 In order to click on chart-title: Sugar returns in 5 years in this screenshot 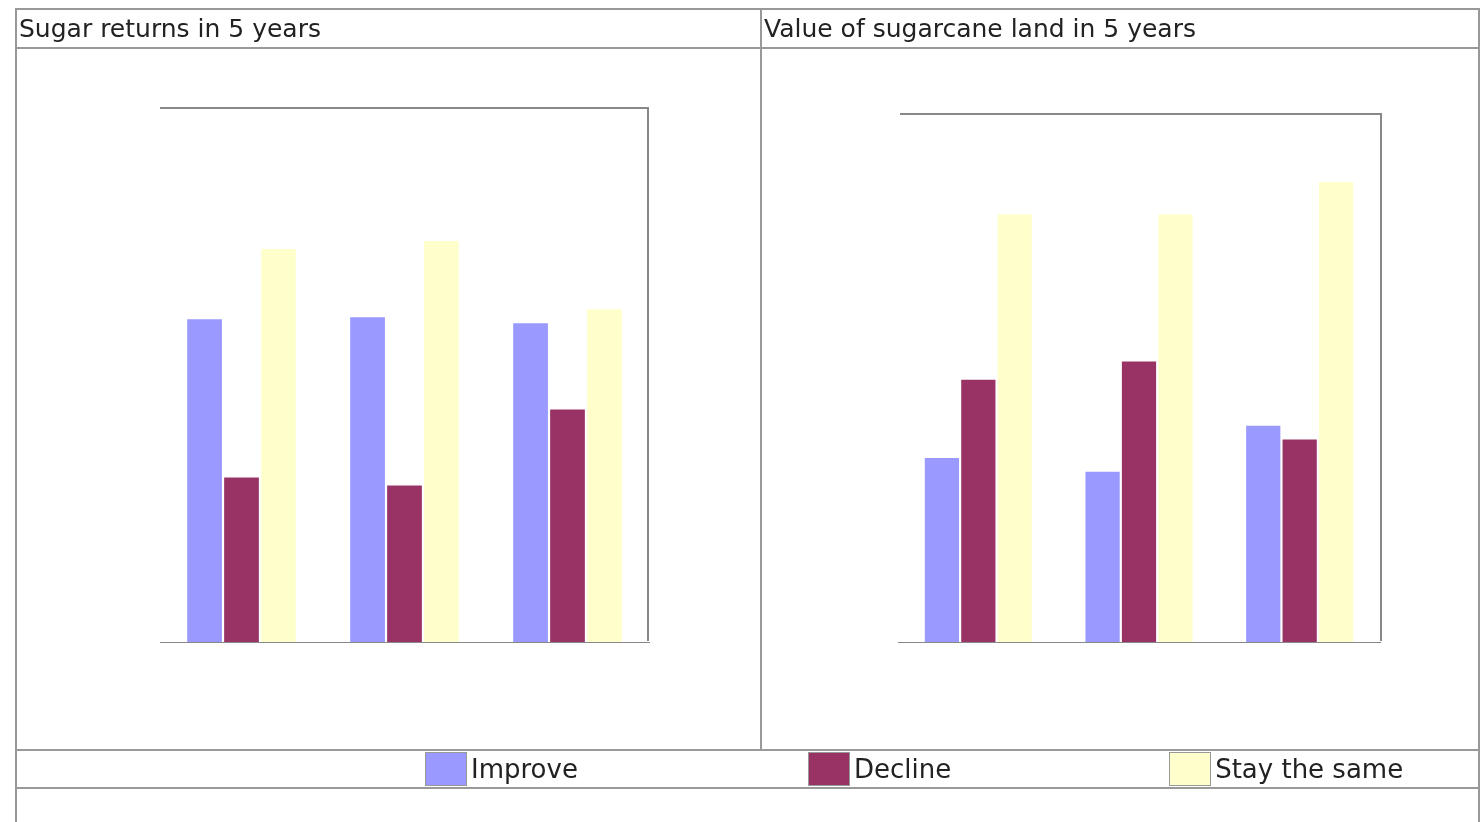, I will do `click(388, 29)`.